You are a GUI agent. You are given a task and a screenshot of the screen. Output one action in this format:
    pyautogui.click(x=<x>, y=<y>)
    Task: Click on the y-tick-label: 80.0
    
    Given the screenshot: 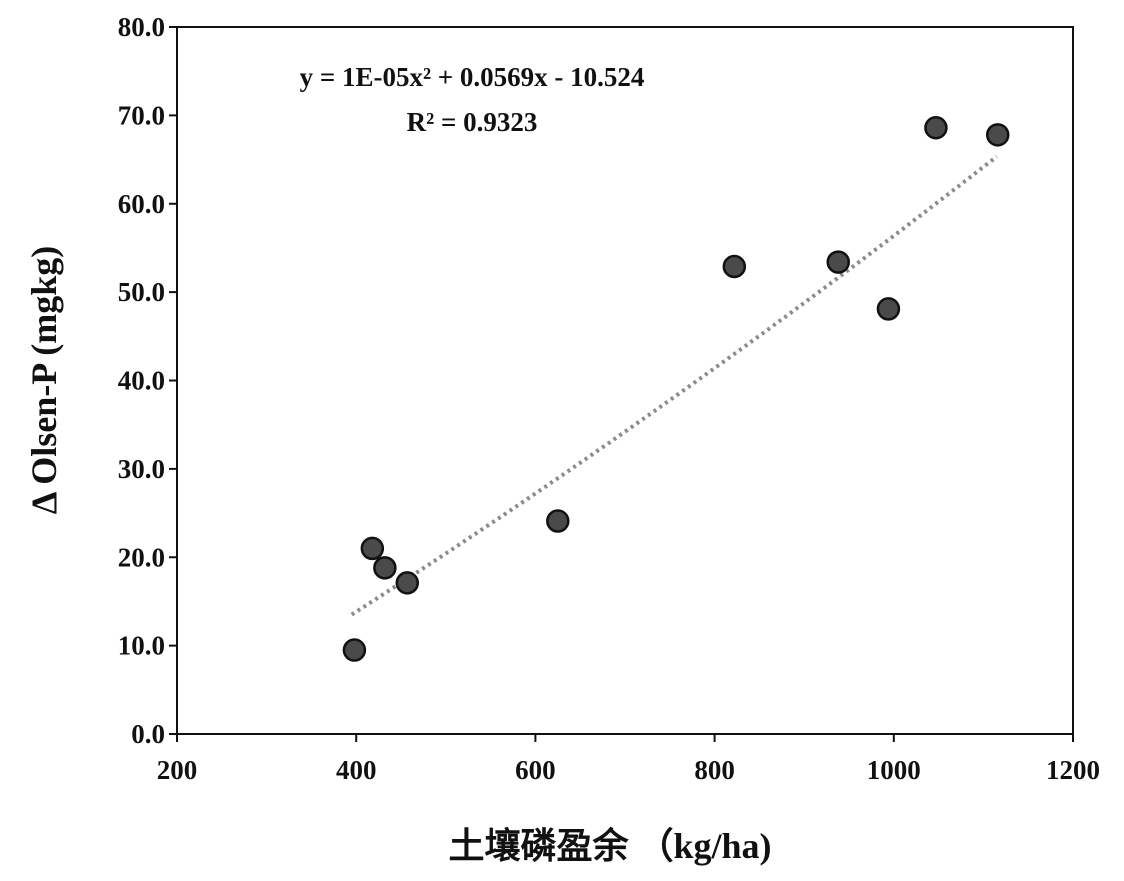 What is the action you would take?
    pyautogui.click(x=141, y=27)
    